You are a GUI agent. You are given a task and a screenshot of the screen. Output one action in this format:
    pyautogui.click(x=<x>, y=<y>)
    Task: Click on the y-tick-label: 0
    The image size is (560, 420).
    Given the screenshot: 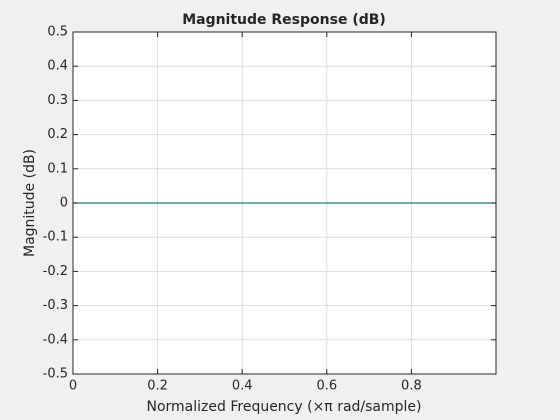 What is the action you would take?
    pyautogui.click(x=64, y=203)
    